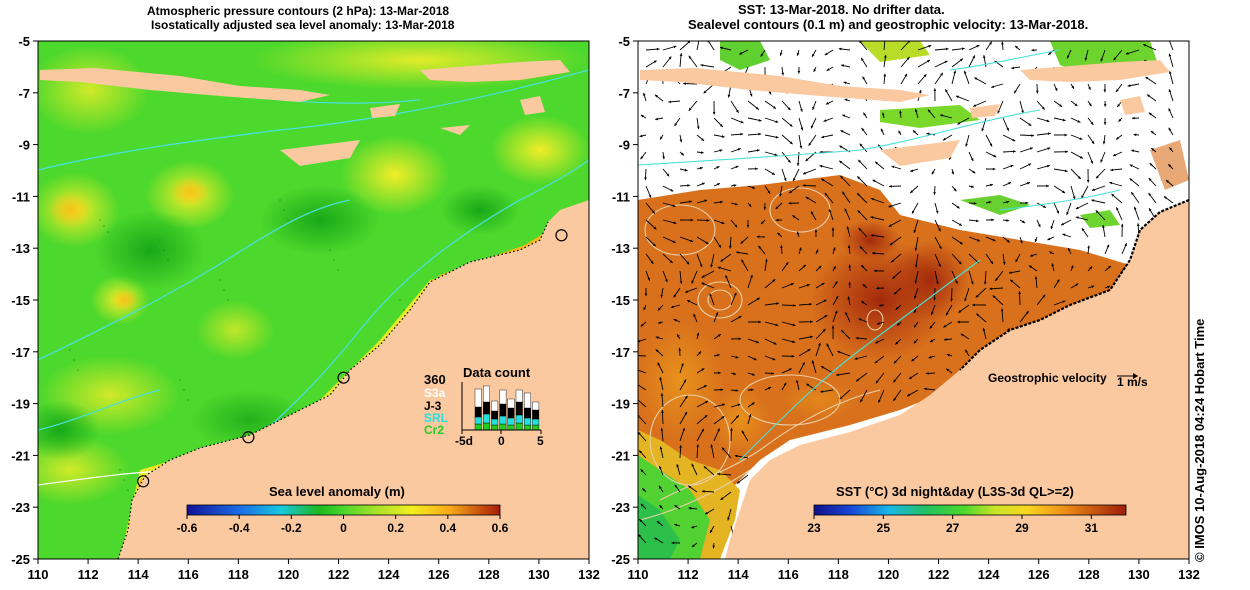 Image resolution: width=1250 pixels, height=590 pixels. Describe the element at coordinates (1132, 382) in the screenshot. I see `velocity-scale-value: 1 m/s` at that location.